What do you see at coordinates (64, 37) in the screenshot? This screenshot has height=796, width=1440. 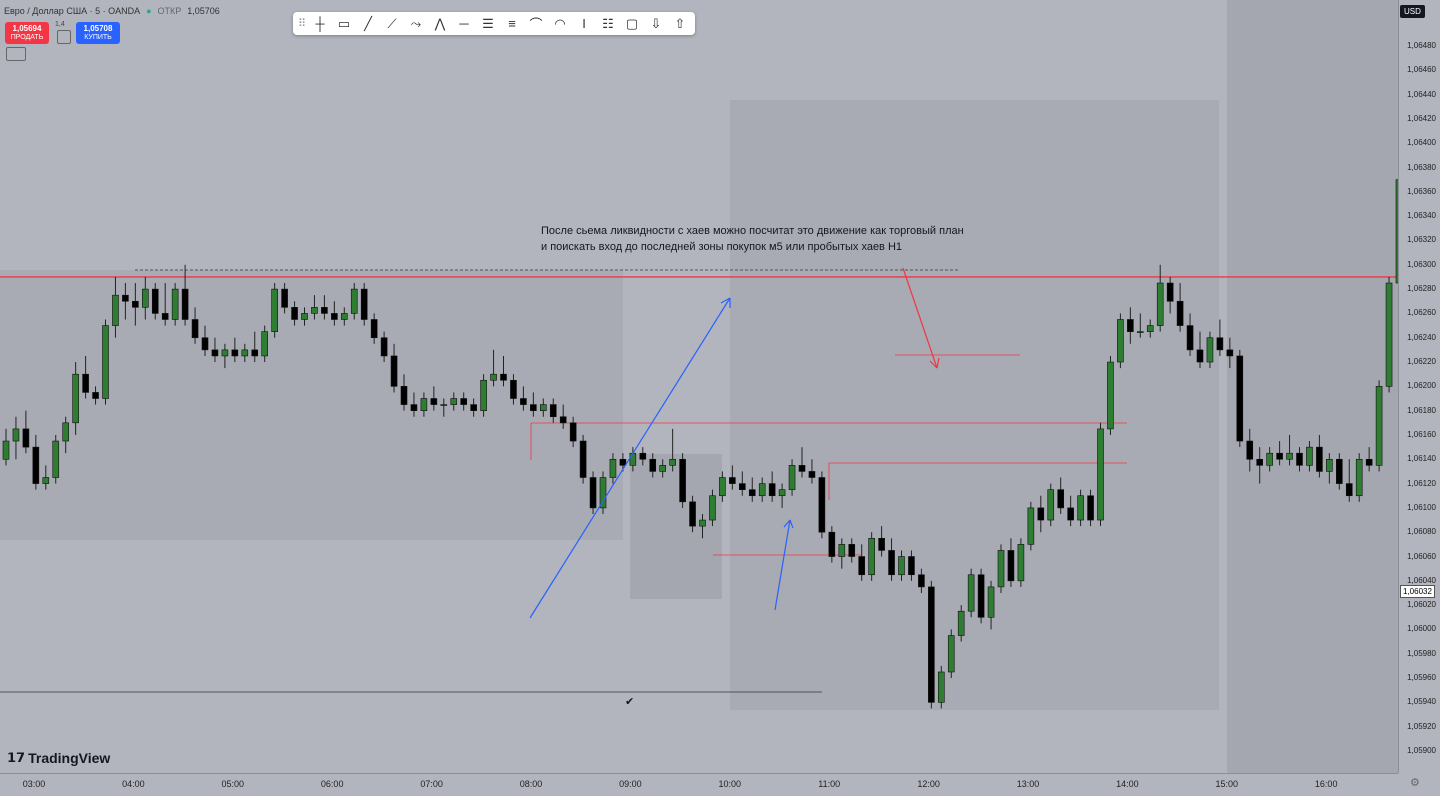 I see `quantity-box` at bounding box center [64, 37].